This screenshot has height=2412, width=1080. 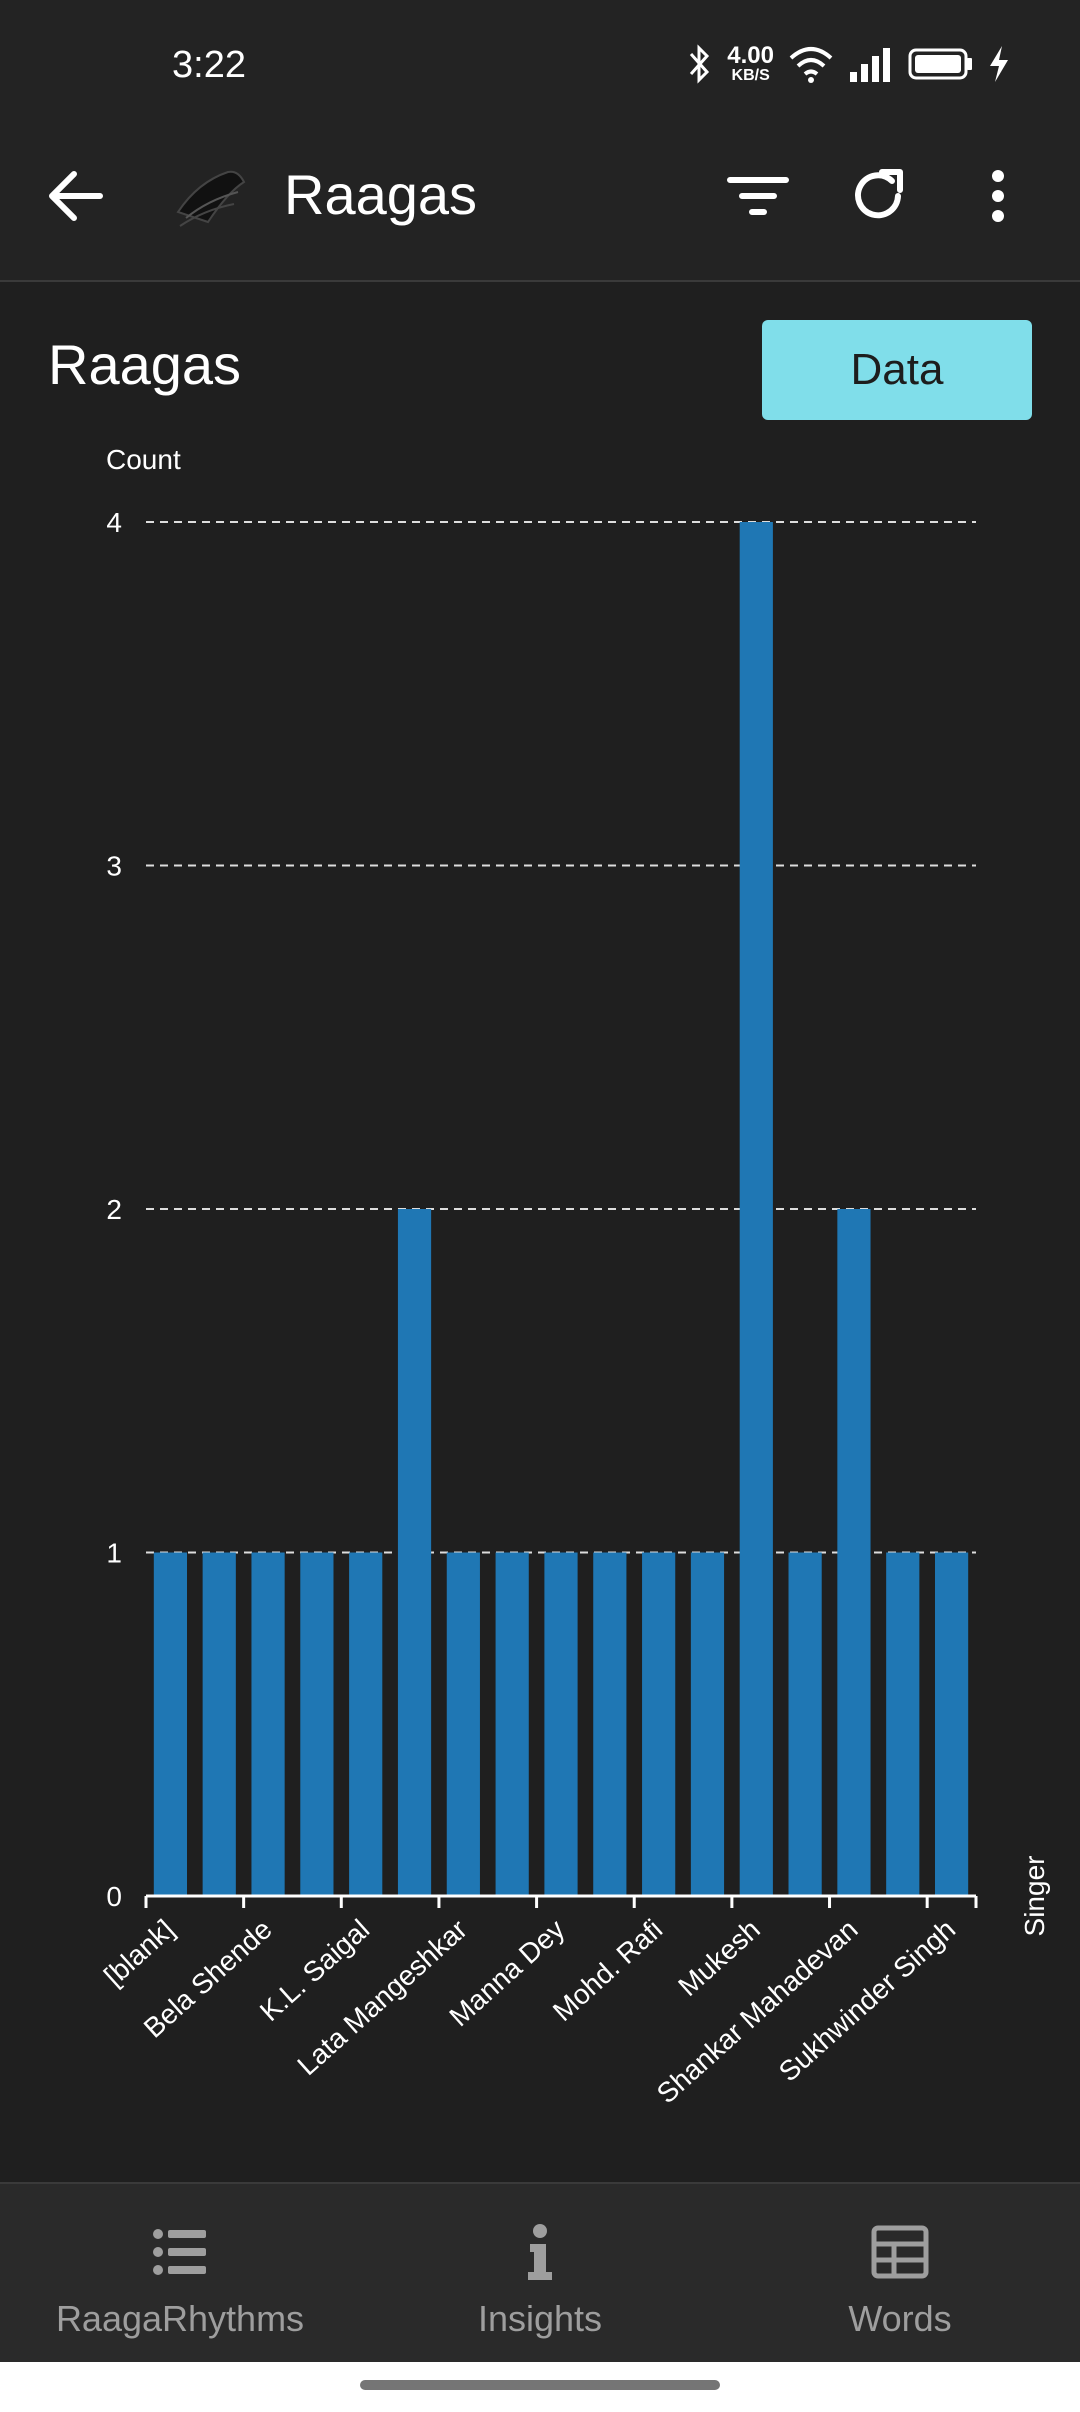 I want to click on nav-item-words: Words, so click(x=900, y=2274).